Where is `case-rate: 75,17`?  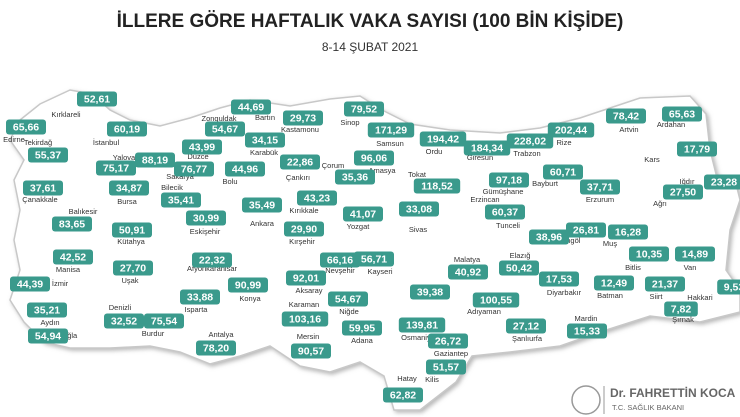 case-rate: 75,17 is located at coordinates (116, 168).